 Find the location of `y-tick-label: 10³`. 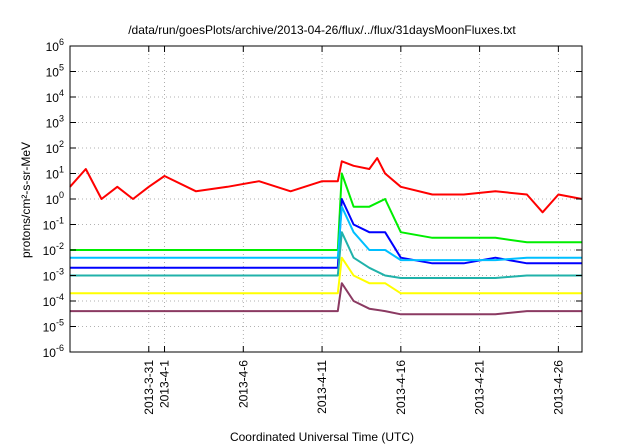

y-tick-label: 10³ is located at coordinates (55, 122).